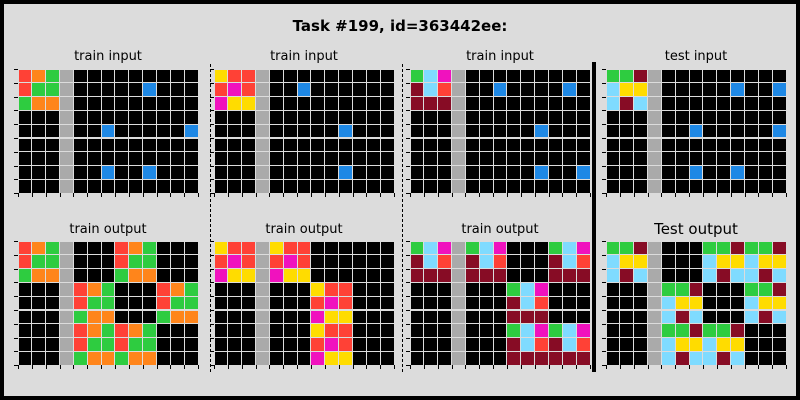  I want to click on page-title: Task #199, id=363442ee:, so click(400, 26).